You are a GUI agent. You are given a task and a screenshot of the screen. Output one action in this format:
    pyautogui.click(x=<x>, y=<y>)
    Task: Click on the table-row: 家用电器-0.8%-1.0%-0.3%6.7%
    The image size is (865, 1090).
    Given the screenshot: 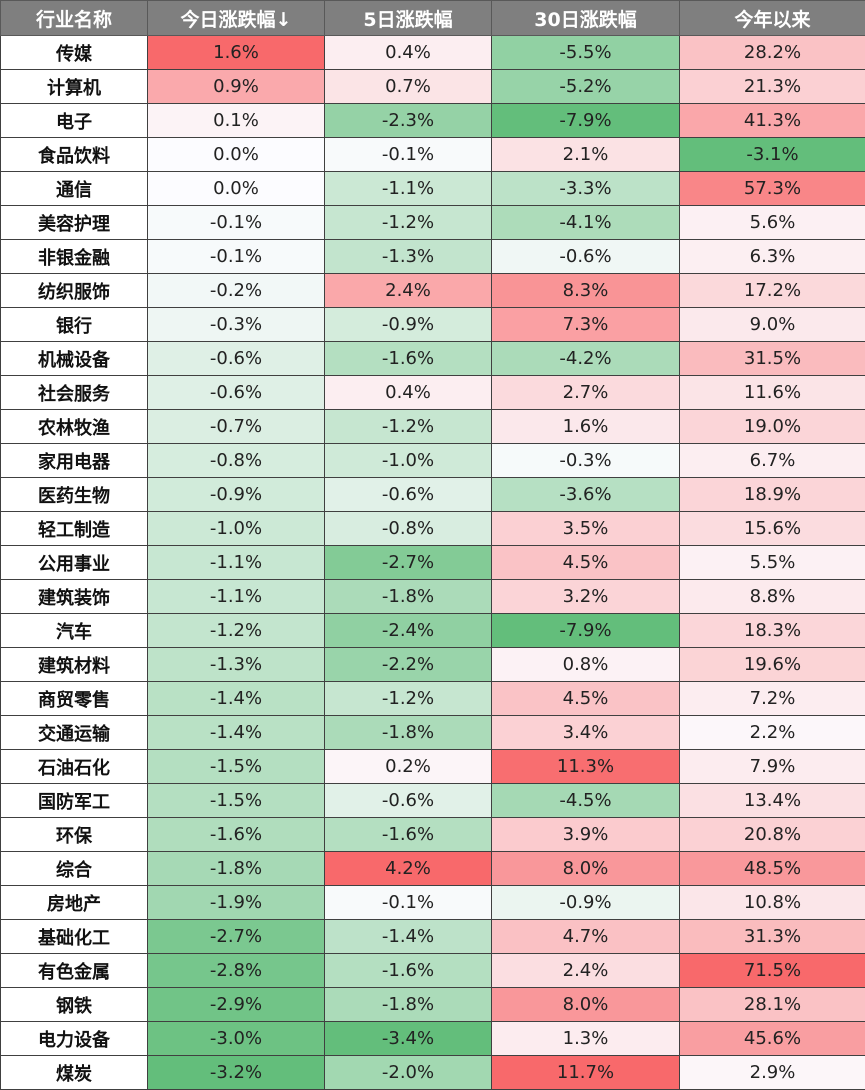 What is the action you would take?
    pyautogui.click(x=433, y=461)
    